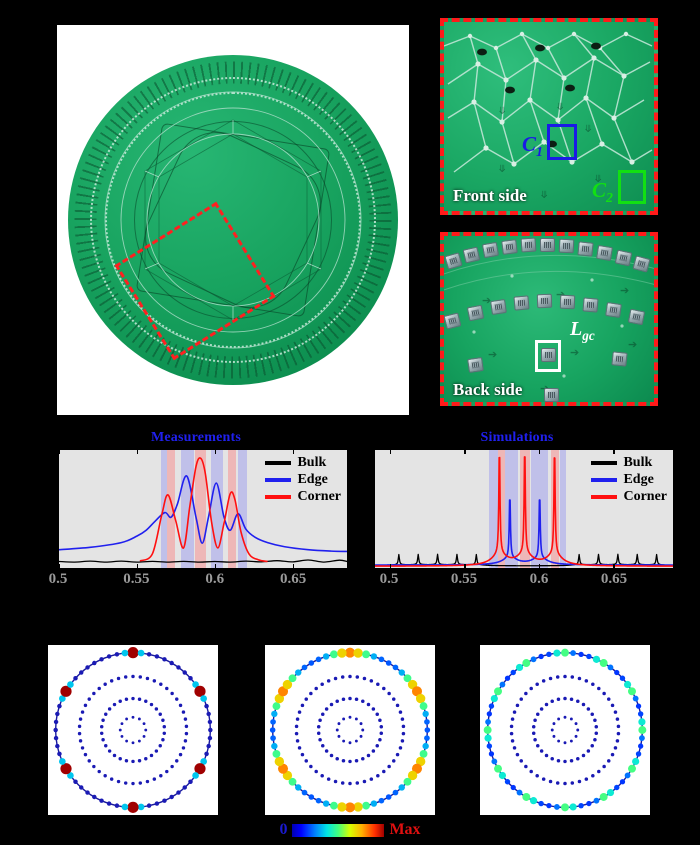 This screenshot has width=700, height=845. Describe the element at coordinates (278, 497) in the screenshot. I see `legend-swatch-corner` at that location.